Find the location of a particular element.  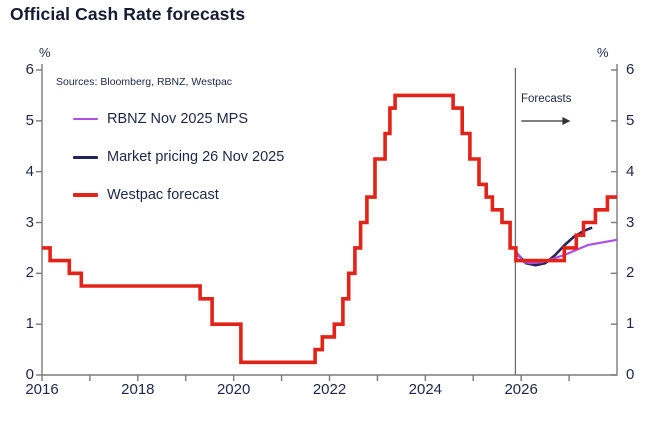

x-axis-tick-label: 2026 is located at coordinates (521, 389).